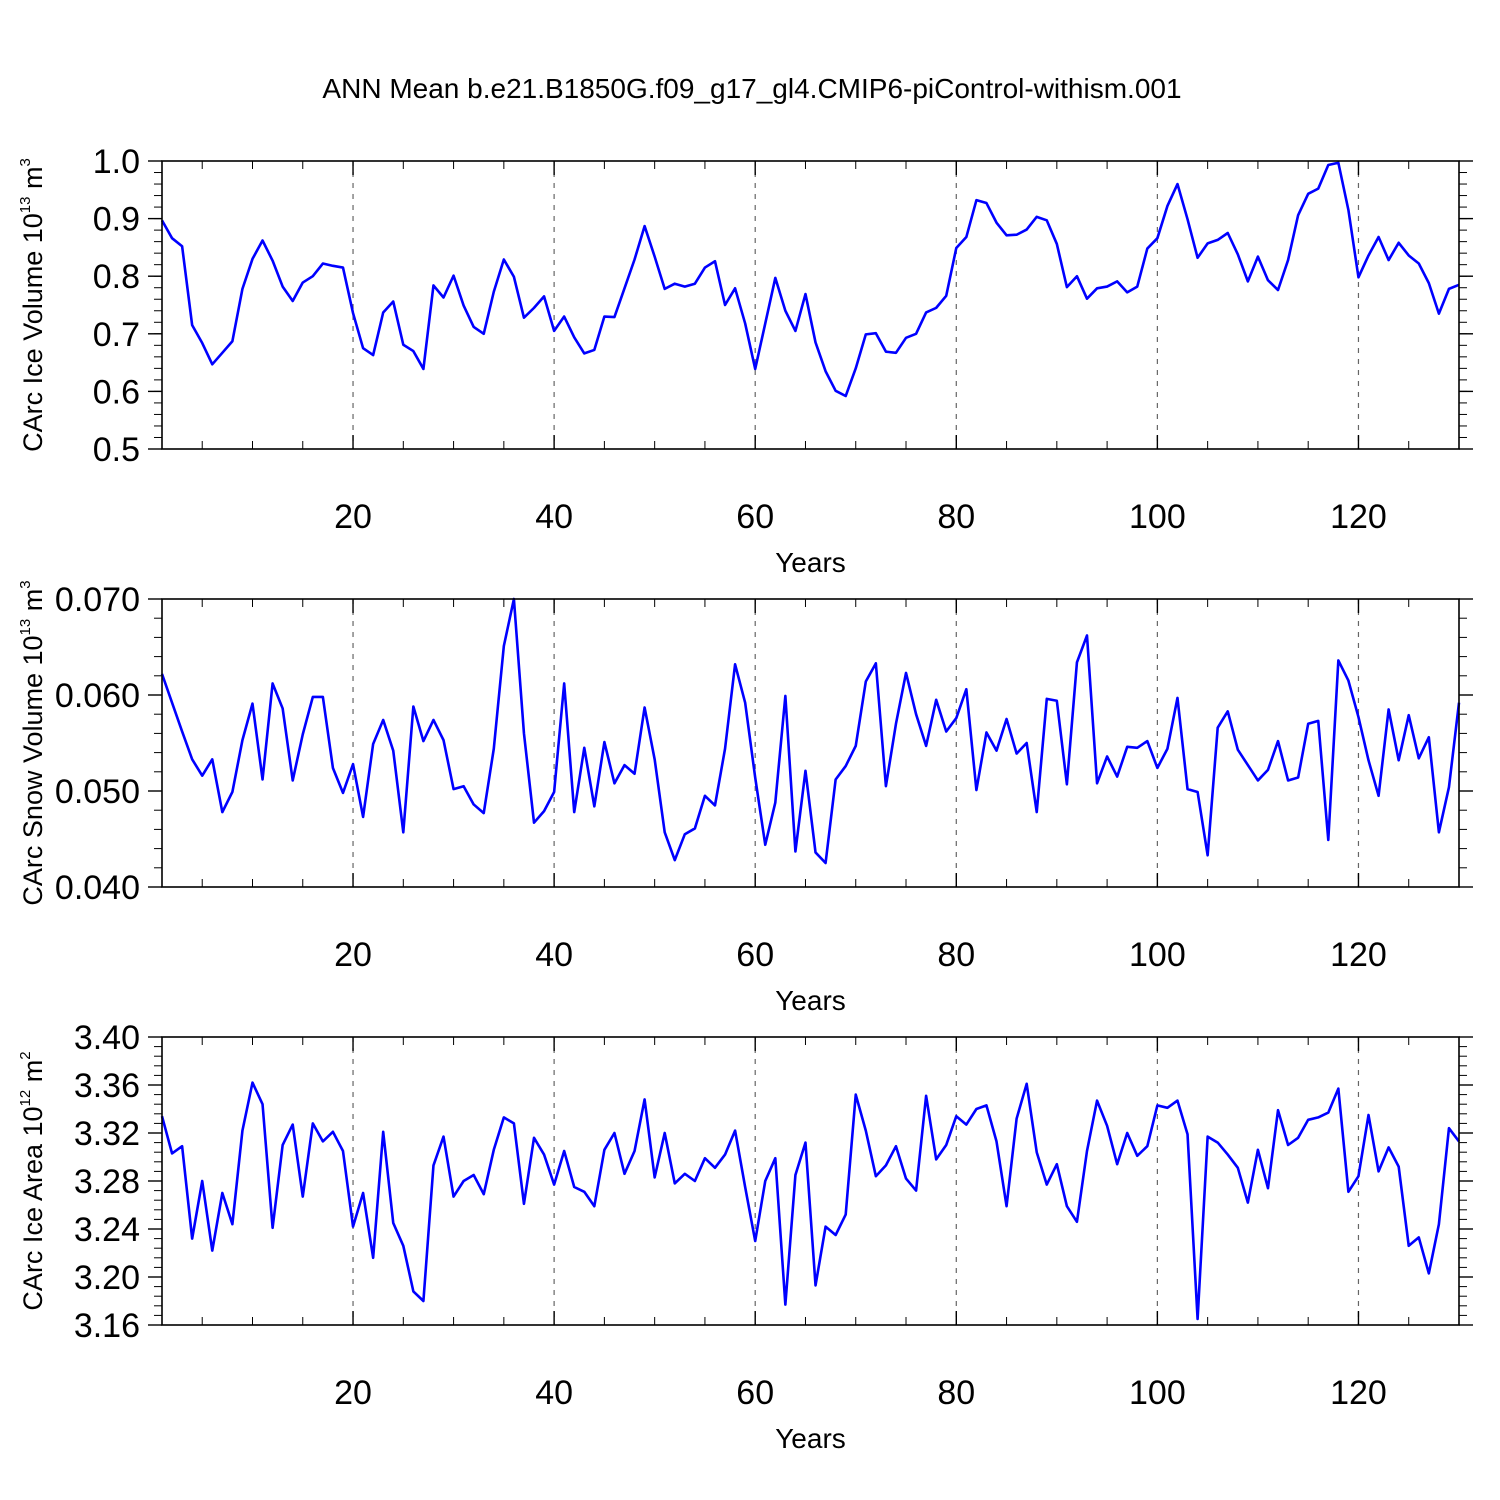 The height and width of the screenshot is (1500, 1500). What do you see at coordinates (32, 305) in the screenshot?
I see `y-axis-title: CArc Ice Volume 1013 m3` at bounding box center [32, 305].